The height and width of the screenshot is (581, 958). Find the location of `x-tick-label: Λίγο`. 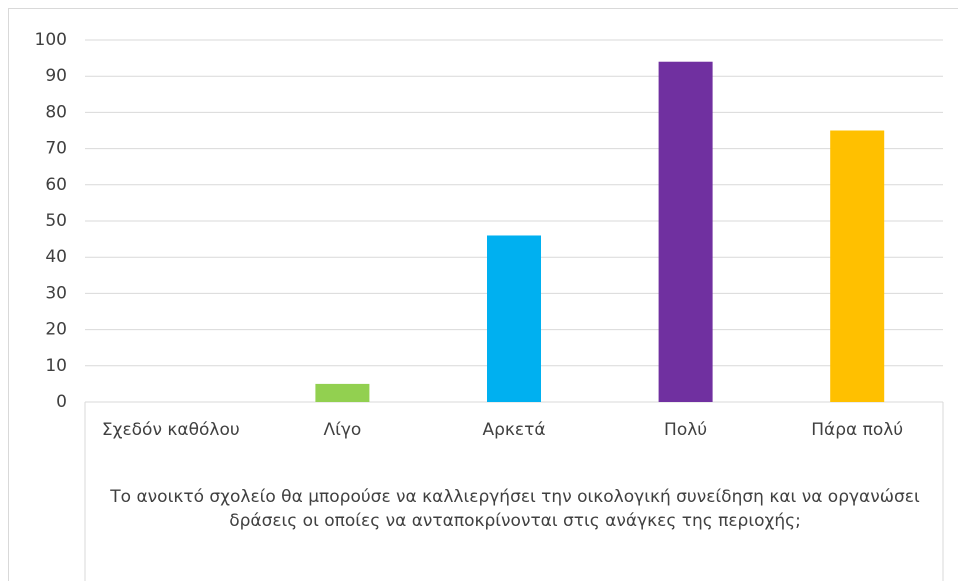

x-tick-label: Λίγο is located at coordinates (342, 430).